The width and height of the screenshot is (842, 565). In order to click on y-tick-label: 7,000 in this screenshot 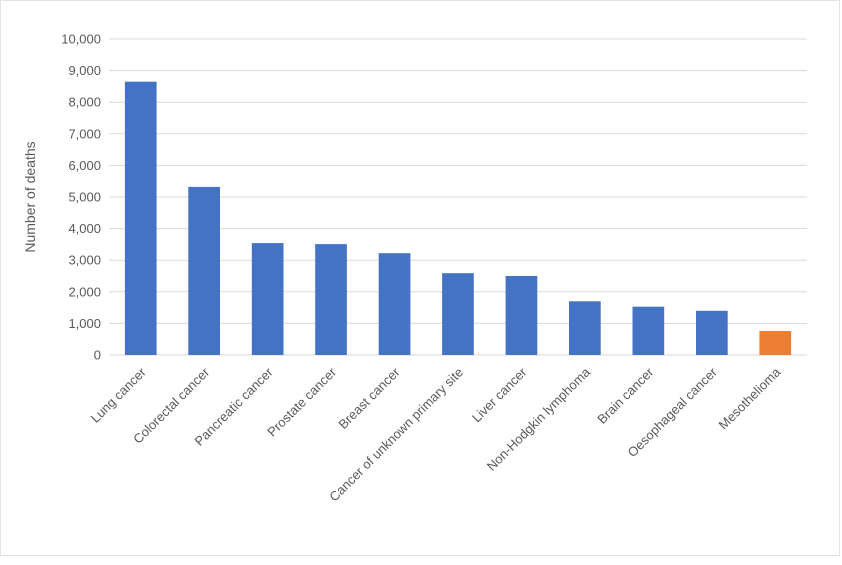, I will do `click(84, 133)`.